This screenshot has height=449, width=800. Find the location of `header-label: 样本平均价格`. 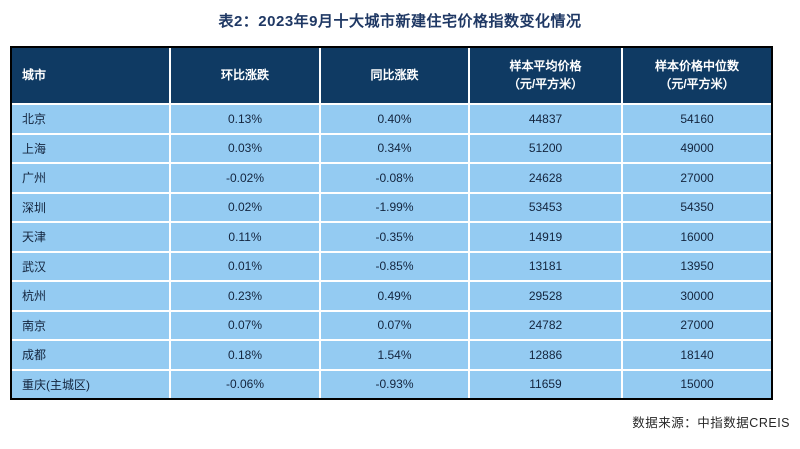

header-label: 样本平均价格 is located at coordinates (545, 66).